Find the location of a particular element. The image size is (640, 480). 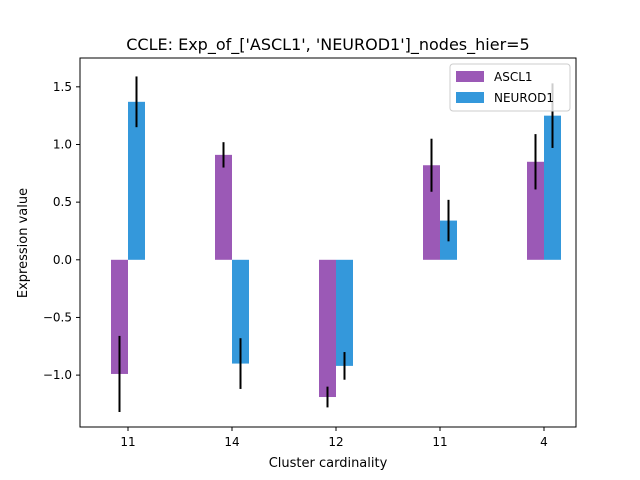

y-tick-label-0: −1.0 is located at coordinates (57, 375).